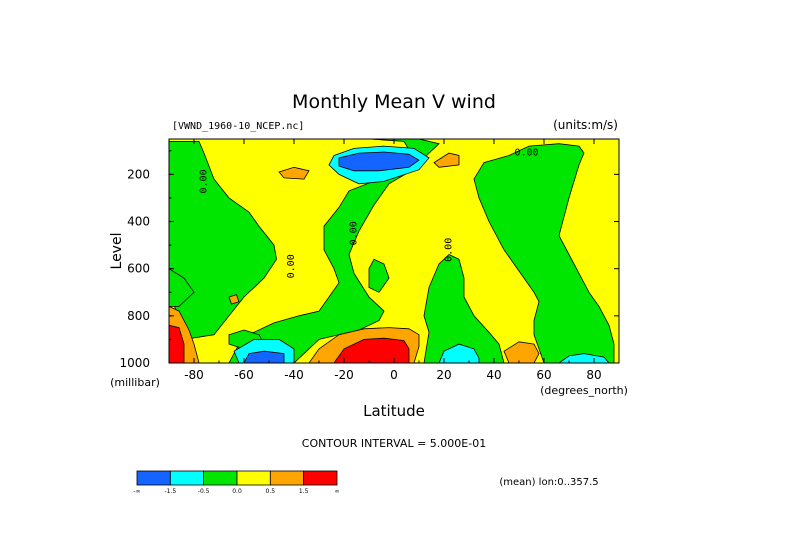 This screenshot has height=558, width=789. Describe the element at coordinates (237, 491) in the screenshot. I see `colorbar-level-label: 0.0` at that location.